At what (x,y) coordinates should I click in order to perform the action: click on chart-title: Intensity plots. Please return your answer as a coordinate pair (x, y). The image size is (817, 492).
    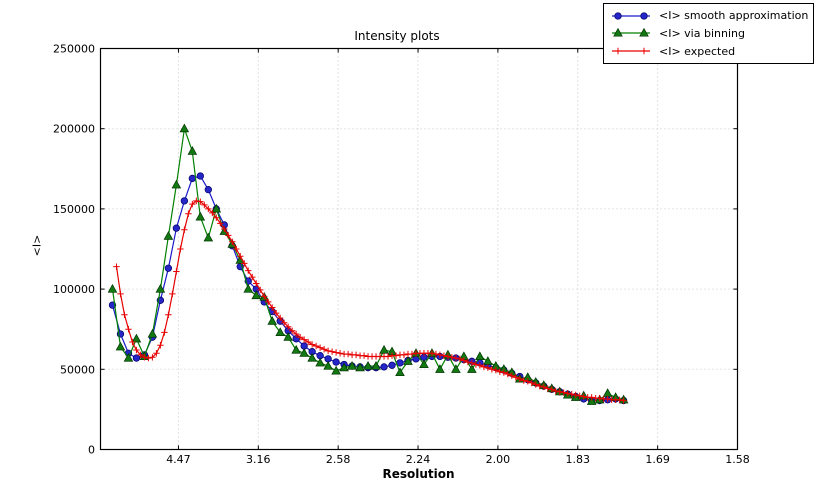
    Looking at the image, I should click on (397, 36).